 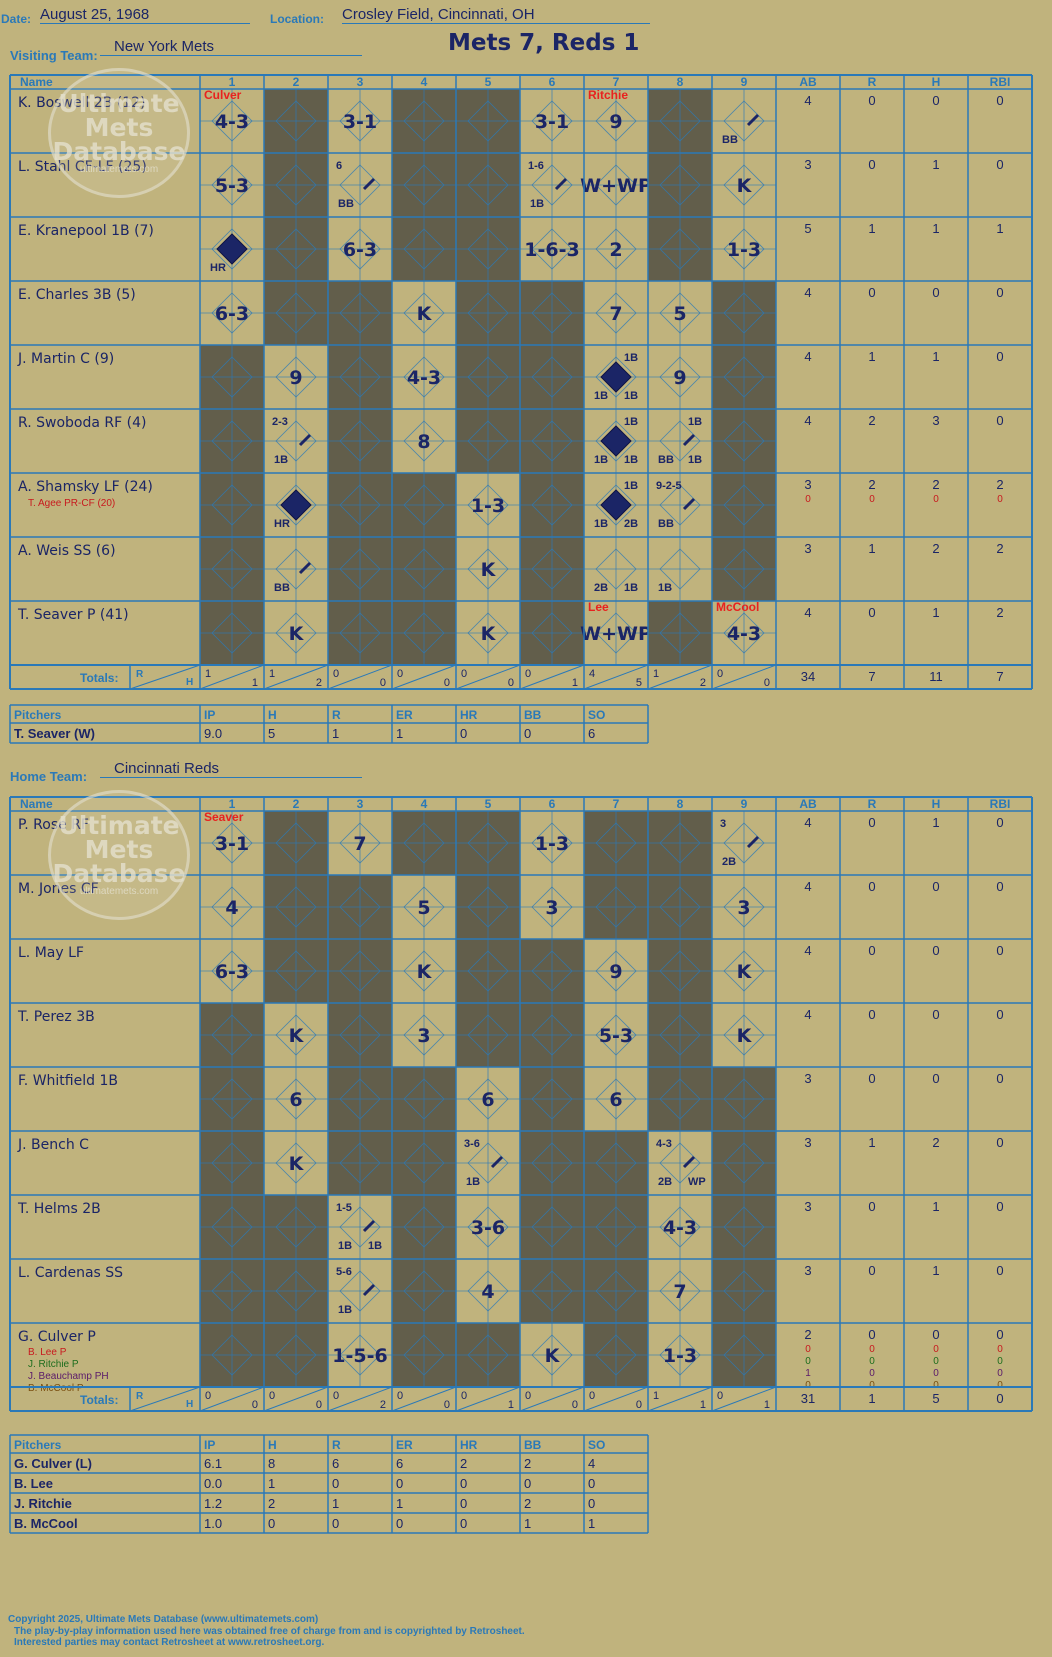 What do you see at coordinates (280, 422) in the screenshot?
I see `play-note: 2-3` at bounding box center [280, 422].